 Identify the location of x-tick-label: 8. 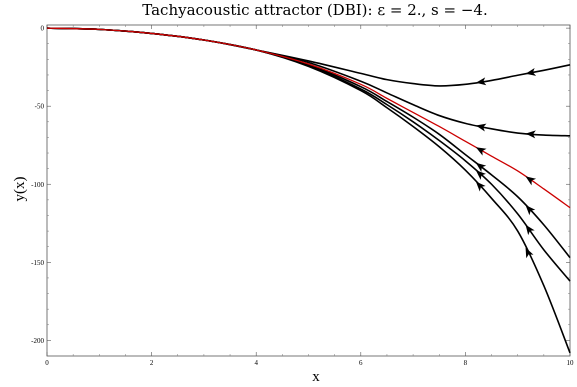
(466, 363).